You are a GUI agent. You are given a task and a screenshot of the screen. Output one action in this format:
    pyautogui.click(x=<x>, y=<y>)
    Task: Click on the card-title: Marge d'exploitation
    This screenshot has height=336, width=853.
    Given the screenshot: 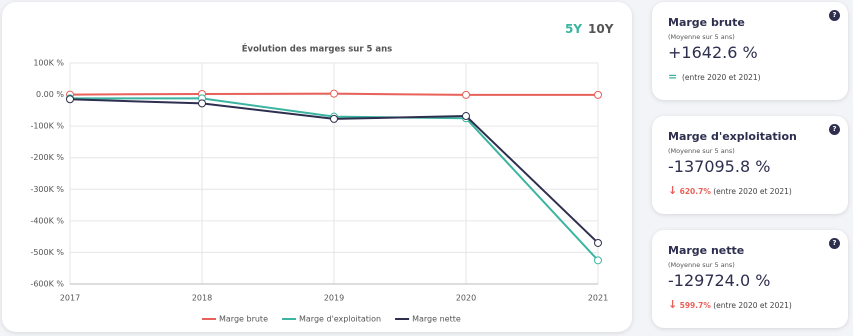 What is the action you would take?
    pyautogui.click(x=732, y=136)
    